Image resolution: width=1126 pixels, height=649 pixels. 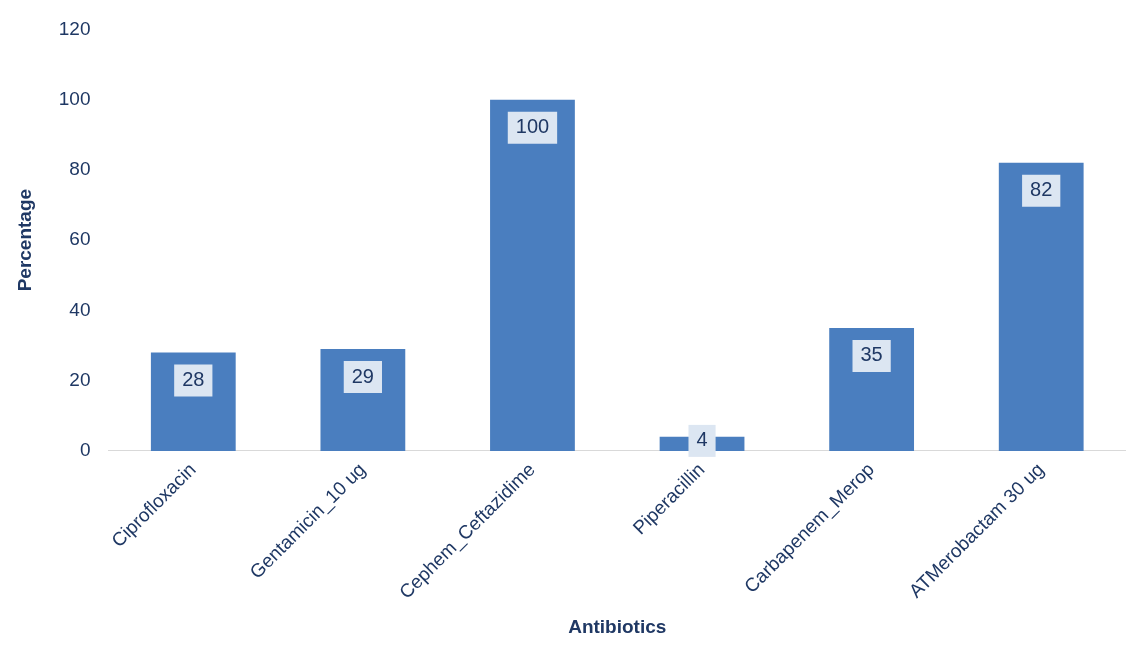 I want to click on y-tick-label: 120, so click(x=74, y=28).